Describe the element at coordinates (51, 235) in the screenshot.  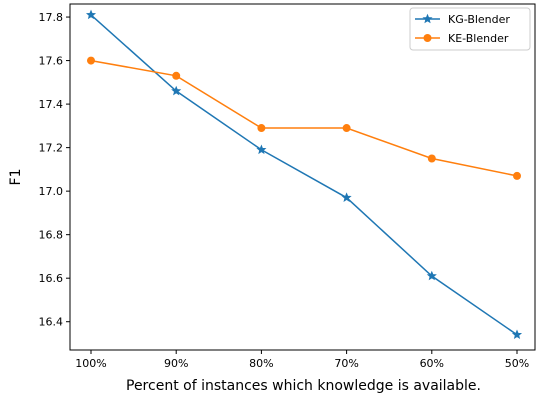
I see `y-tick-label: 16.8` at that location.